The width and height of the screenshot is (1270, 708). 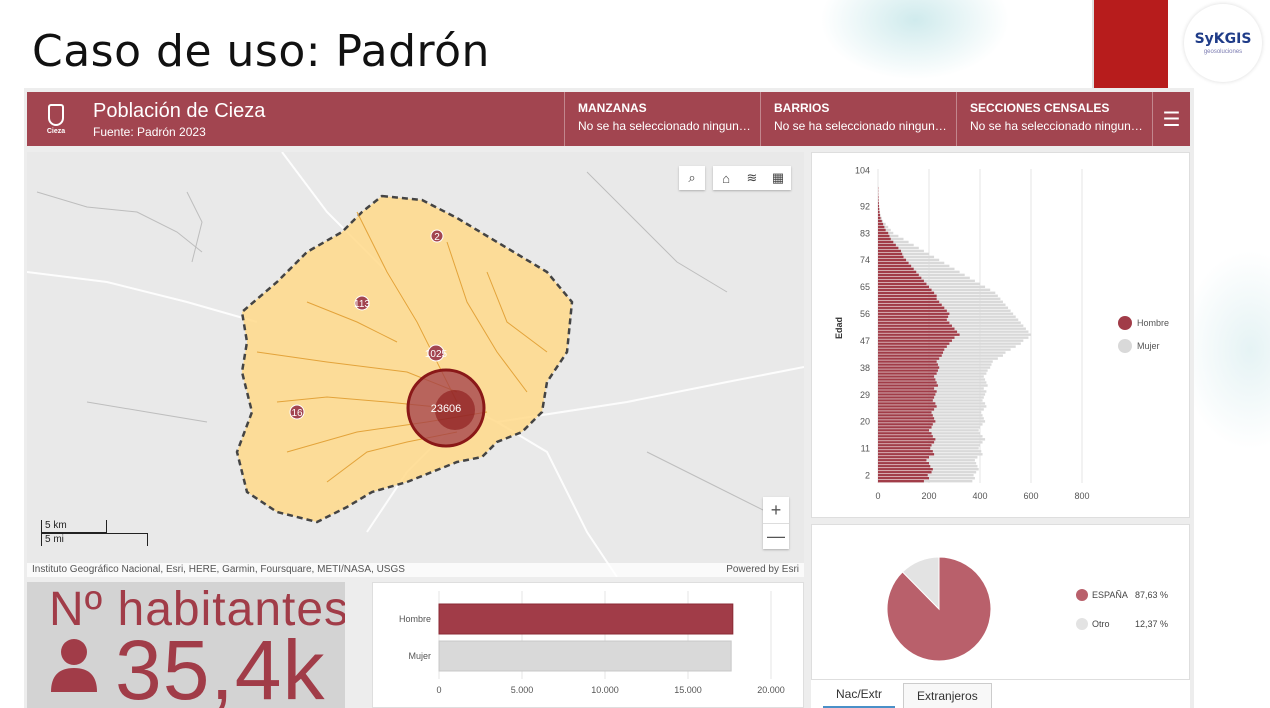 I want to click on y-tick-label: 2, so click(x=867, y=476).